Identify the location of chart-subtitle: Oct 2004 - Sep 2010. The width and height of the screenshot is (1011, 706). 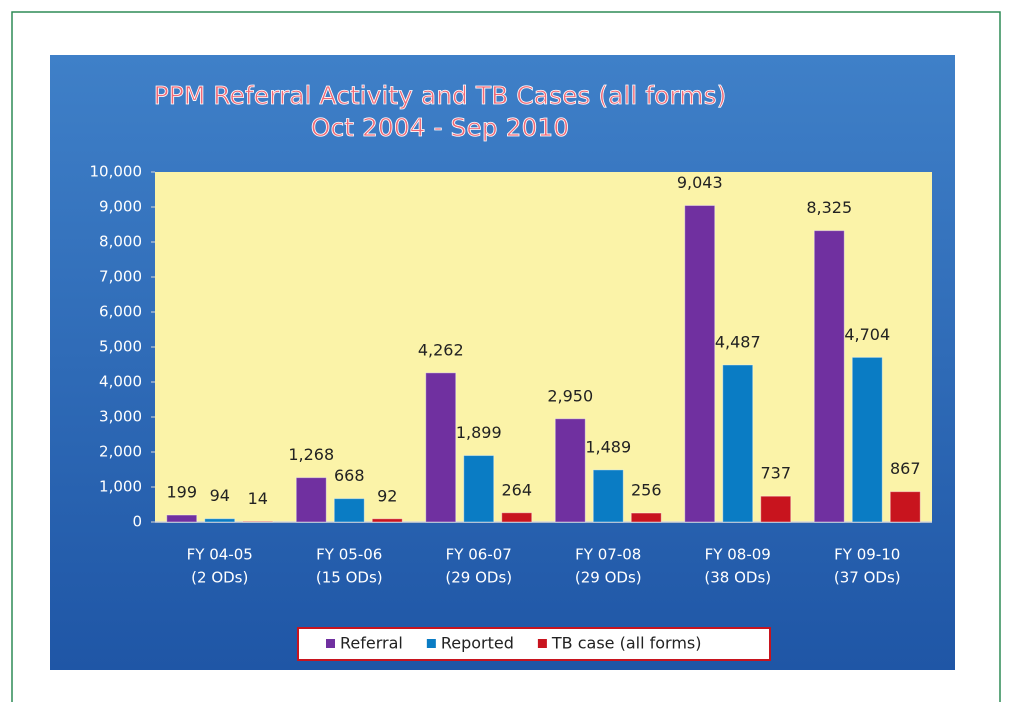
(440, 127).